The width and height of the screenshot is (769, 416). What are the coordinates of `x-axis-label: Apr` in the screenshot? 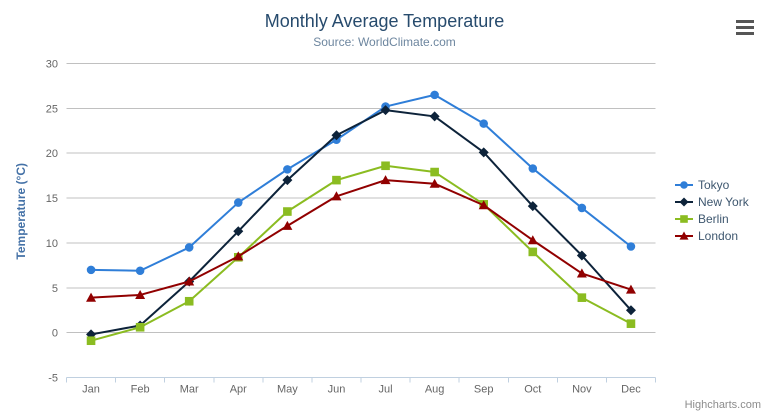 It's located at (238, 390).